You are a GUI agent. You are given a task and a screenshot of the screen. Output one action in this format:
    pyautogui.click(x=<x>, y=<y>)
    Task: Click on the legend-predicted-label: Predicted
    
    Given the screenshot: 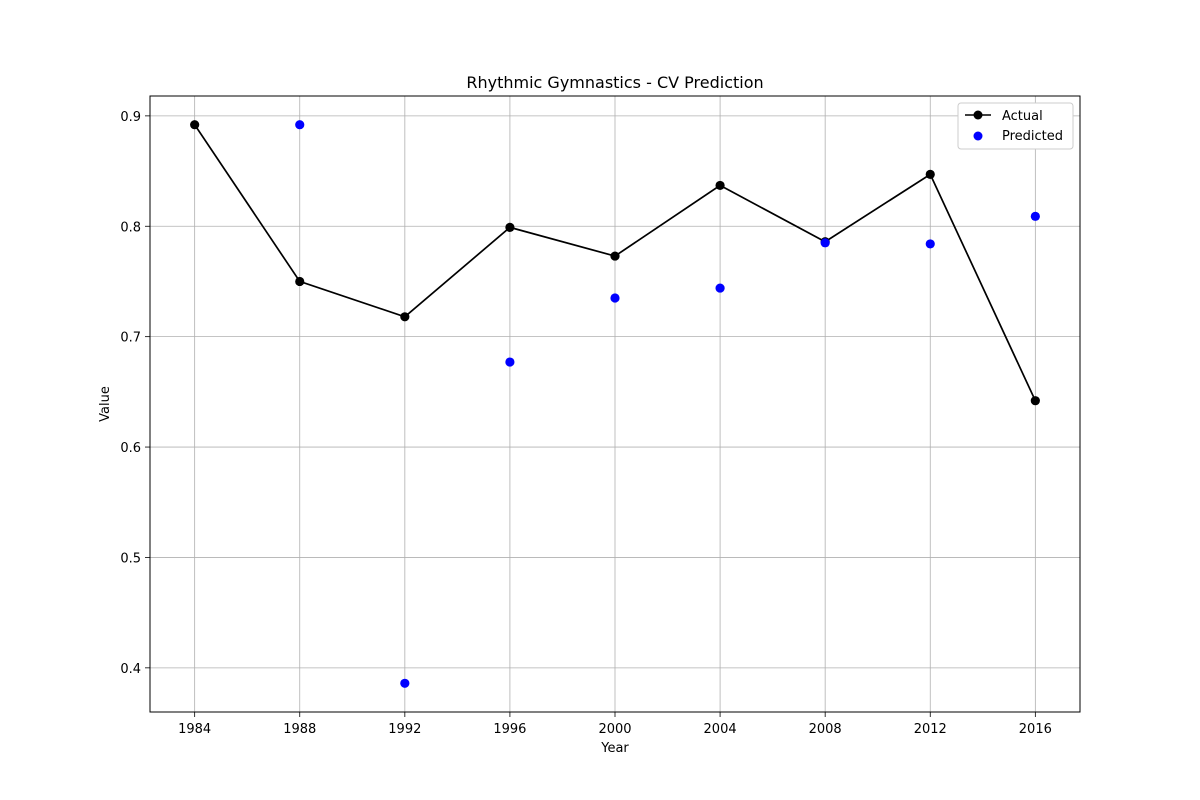 What is the action you would take?
    pyautogui.click(x=1032, y=136)
    